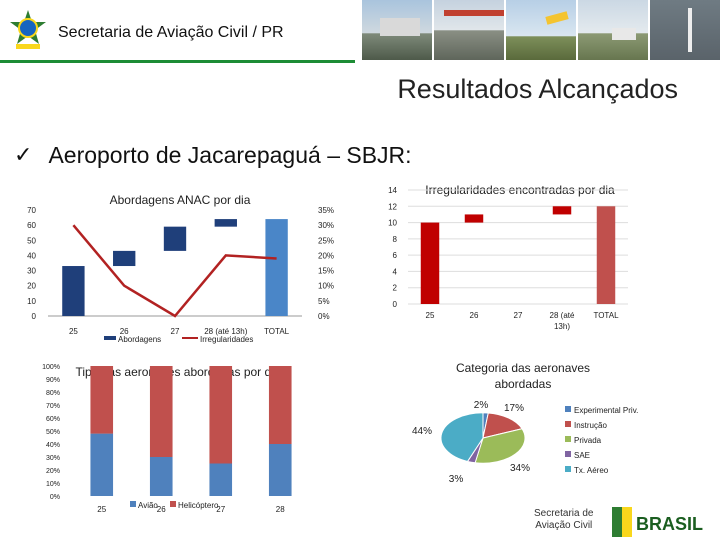  I want to click on chart4-legend-label: Experimental Priv., so click(606, 410).